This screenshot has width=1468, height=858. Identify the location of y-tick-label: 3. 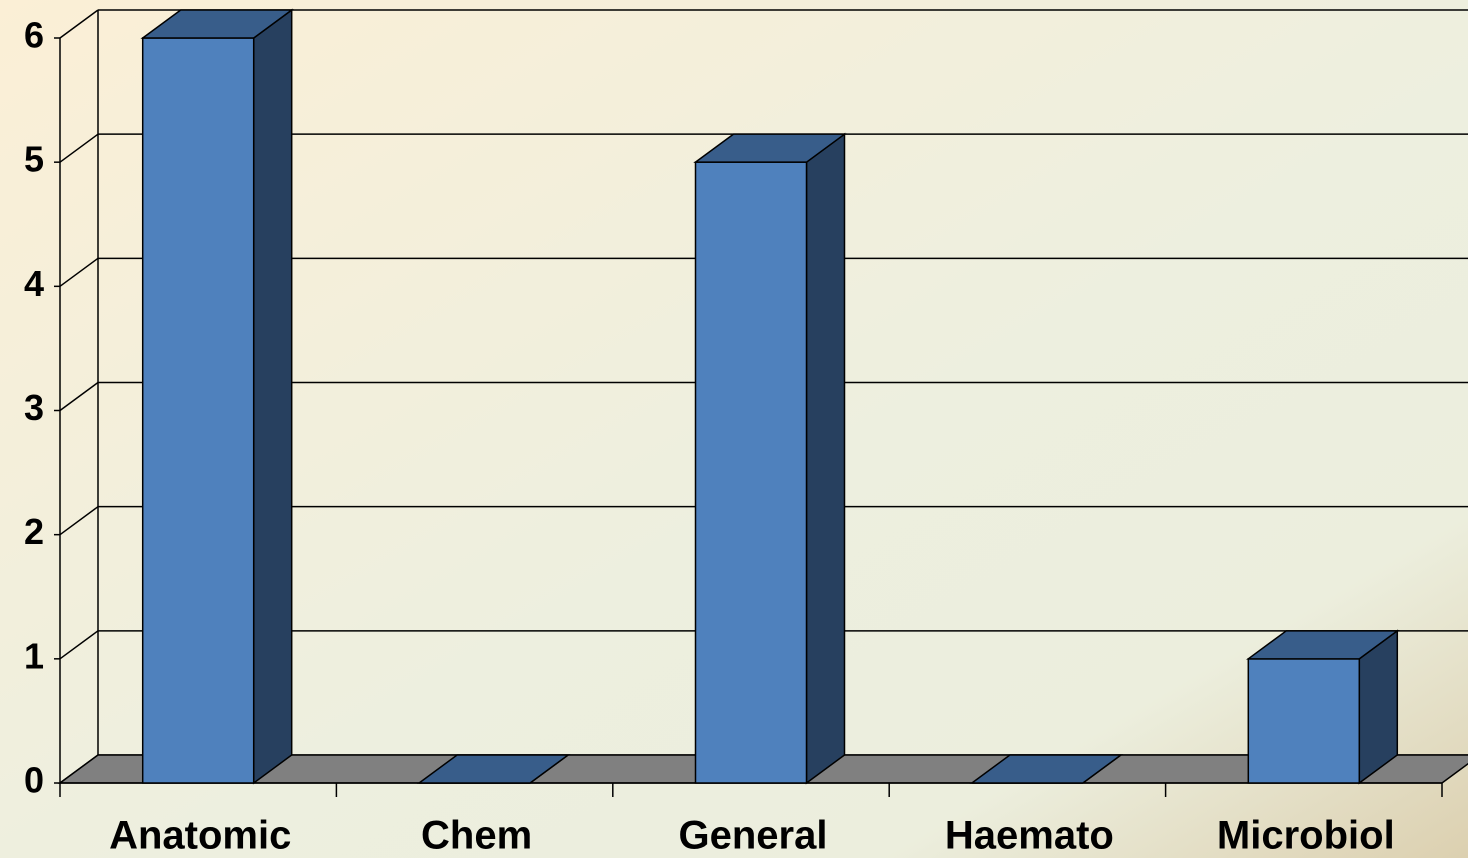
(34, 407).